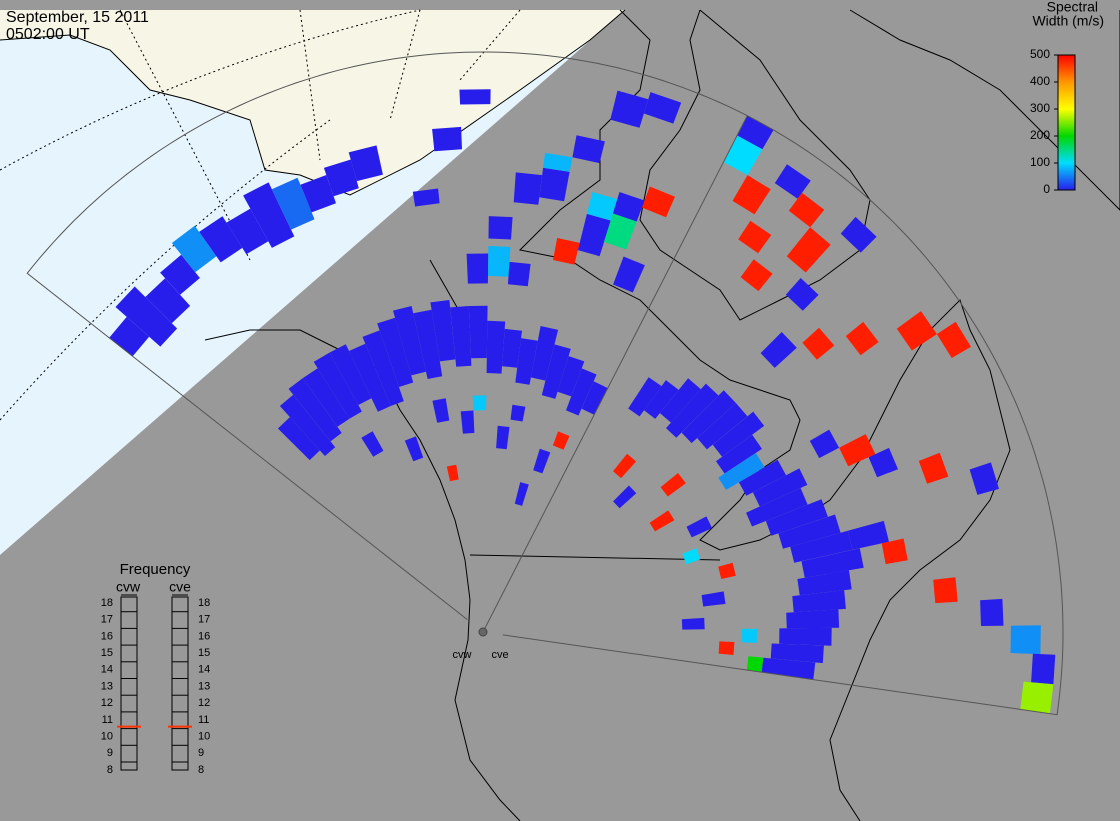 The height and width of the screenshot is (821, 1120). I want to click on frequency-tick-label: 16, so click(204, 636).